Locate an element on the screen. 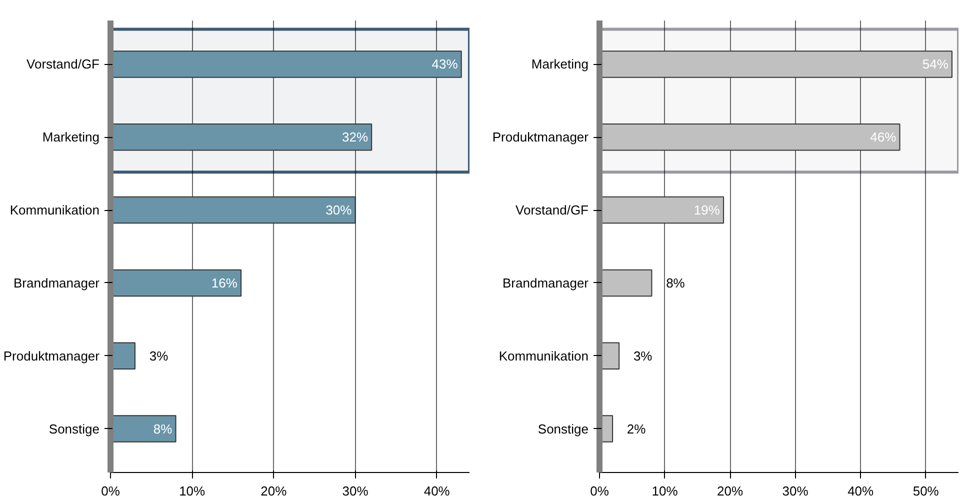 The width and height of the screenshot is (979, 501). data-label: 46% is located at coordinates (883, 137).